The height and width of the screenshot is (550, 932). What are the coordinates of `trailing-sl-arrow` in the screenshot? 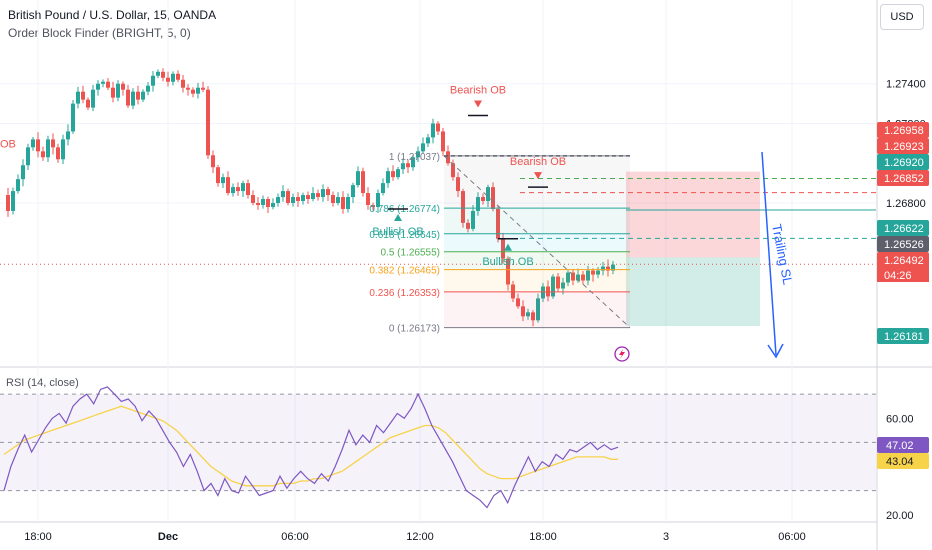 It's located at (769, 253).